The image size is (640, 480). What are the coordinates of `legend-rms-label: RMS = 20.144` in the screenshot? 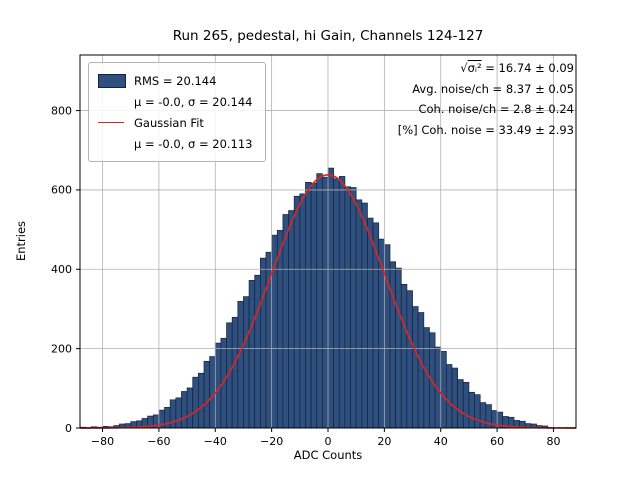 It's located at (175, 80).